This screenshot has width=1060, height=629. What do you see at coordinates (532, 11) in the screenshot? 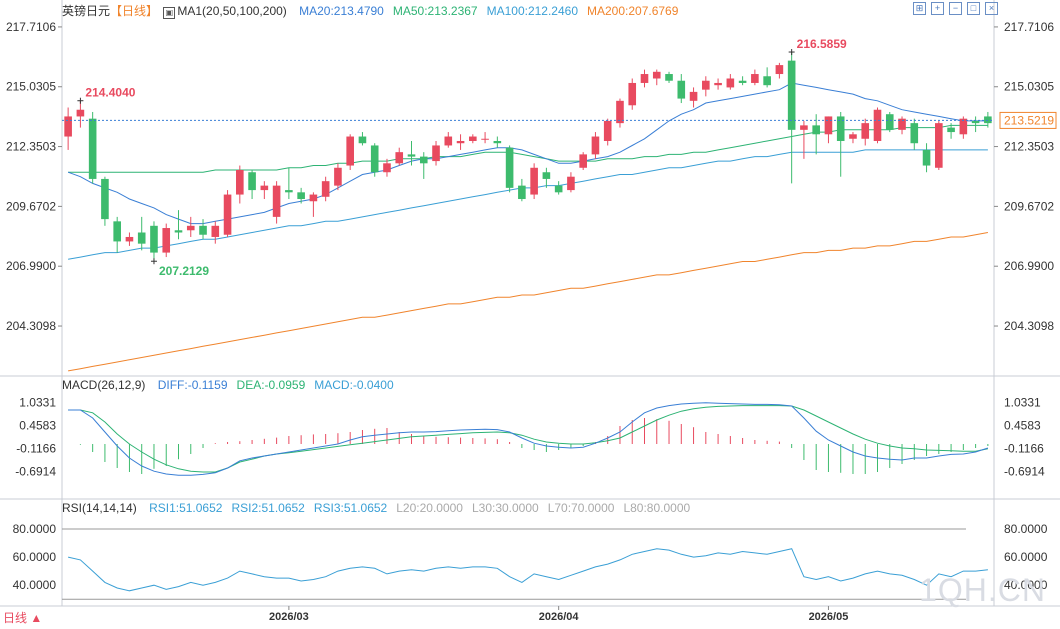
I see `ma-value-2: MA100:212.2460` at bounding box center [532, 11].